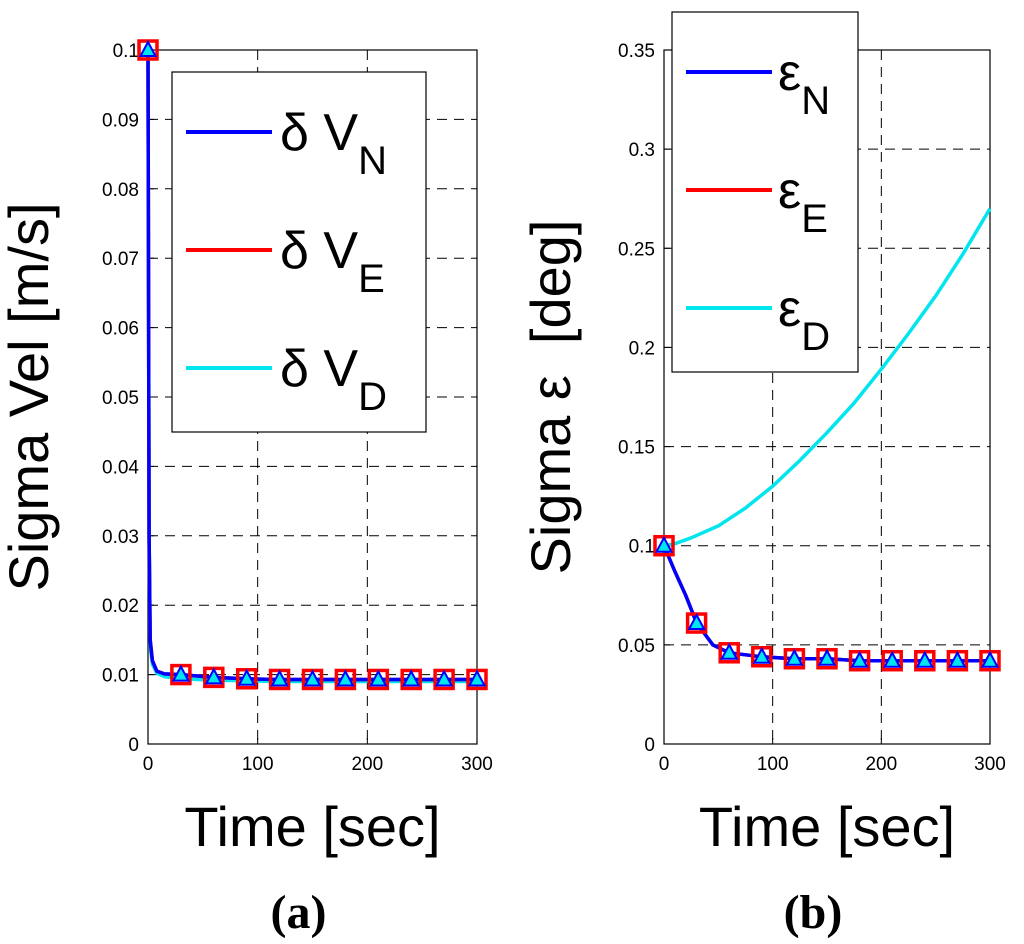  I want to click on y-tick-label: 0.3, so click(642, 150).